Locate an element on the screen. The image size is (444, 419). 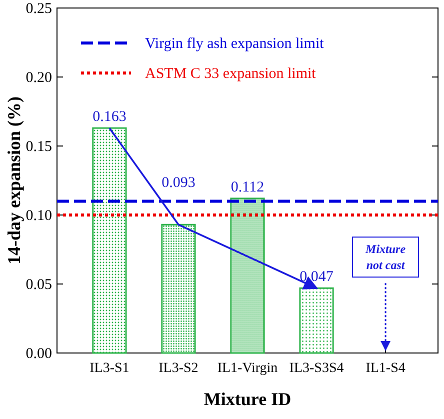
y-tick-label: 0.10 is located at coordinates (39, 216).